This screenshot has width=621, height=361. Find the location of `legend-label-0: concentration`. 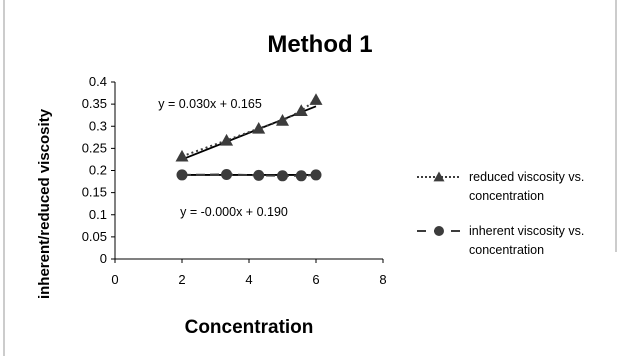

legend-label-0: concentration is located at coordinates (506, 196).